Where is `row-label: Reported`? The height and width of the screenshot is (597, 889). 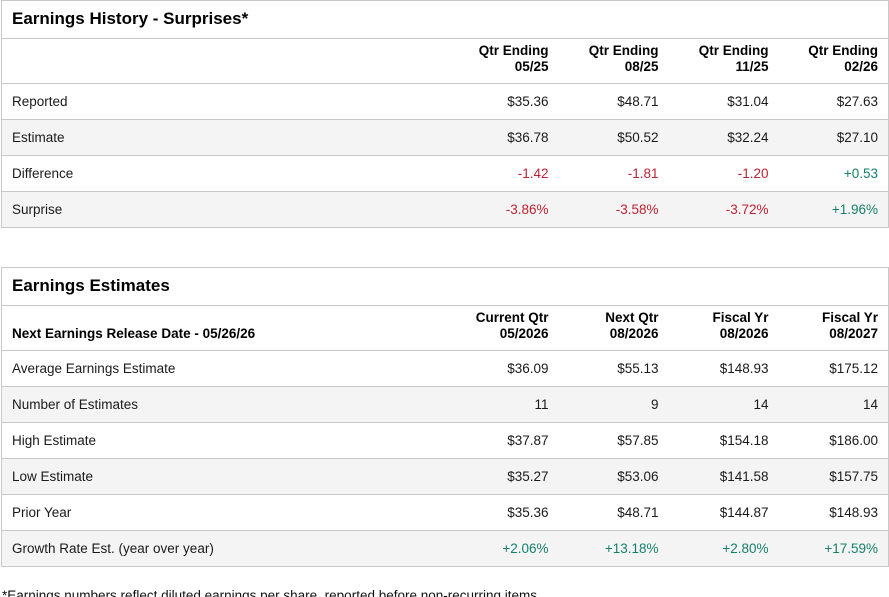
row-label: Reported is located at coordinates (40, 101).